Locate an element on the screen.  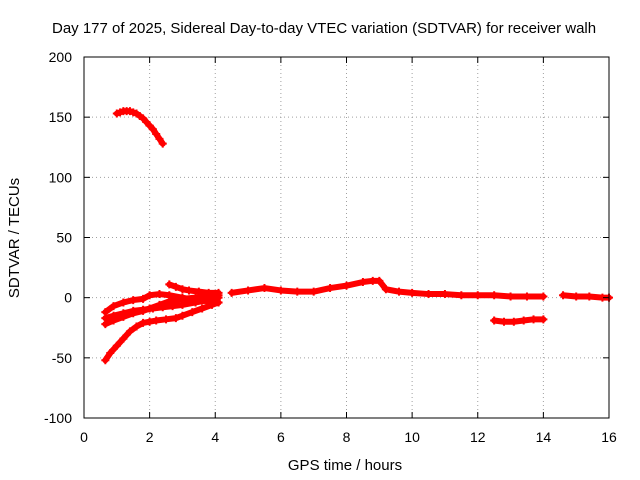
x-tick-label: 14 is located at coordinates (544, 437).